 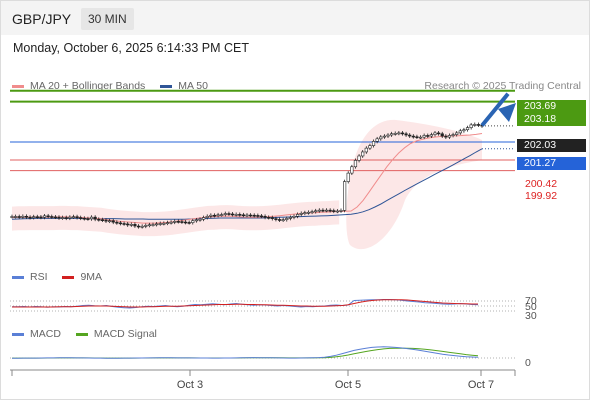 I want to click on macd-zero-label: 0, so click(x=528, y=363).